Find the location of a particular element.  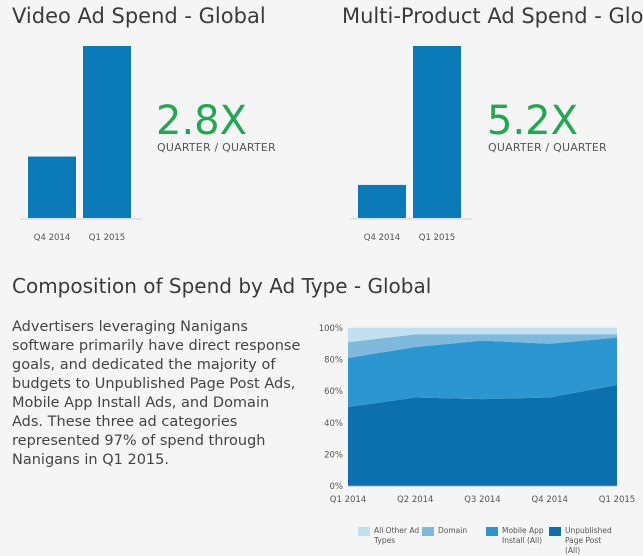

area-unpublished-page-post-all is located at coordinates (482, 435).